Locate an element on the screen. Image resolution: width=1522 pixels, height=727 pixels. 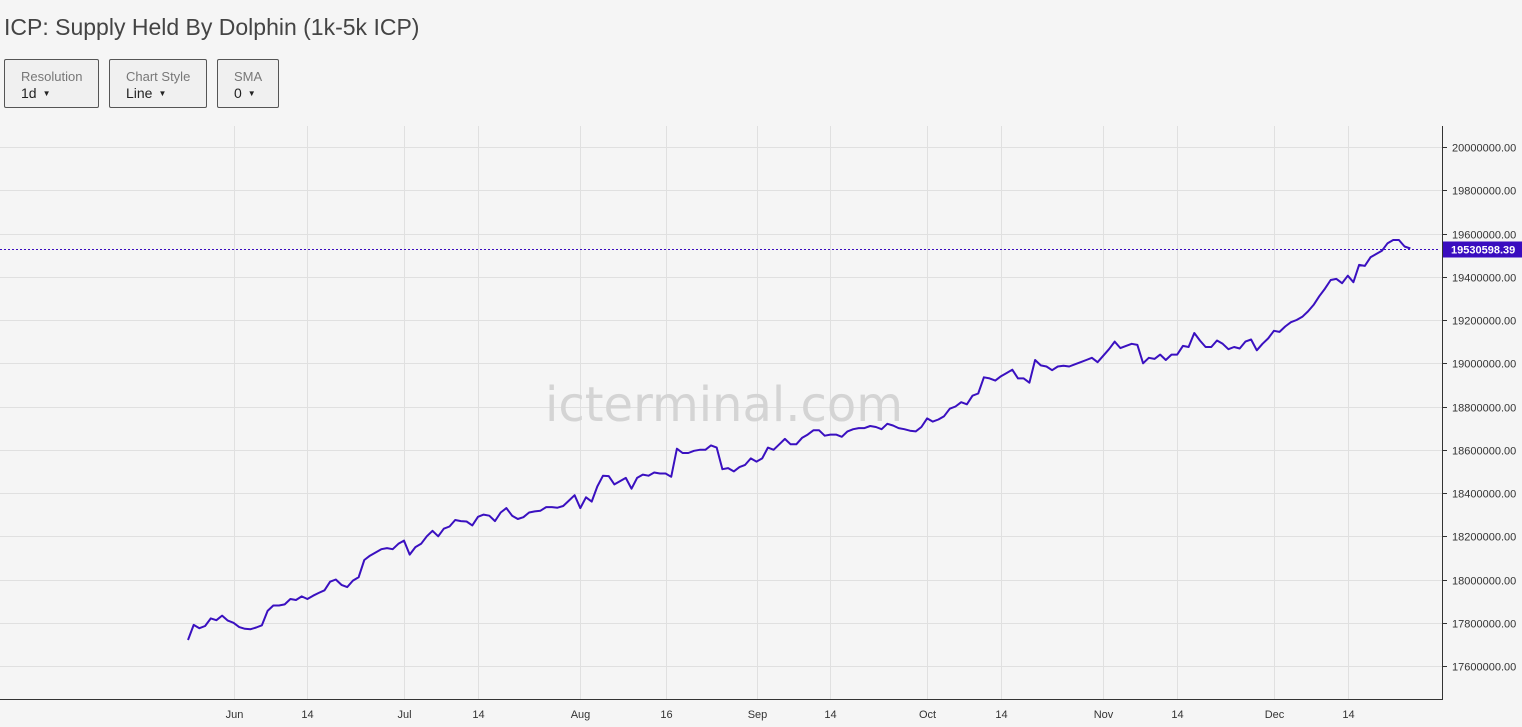
y-tick-label: 17600000.00 is located at coordinates (1484, 668).